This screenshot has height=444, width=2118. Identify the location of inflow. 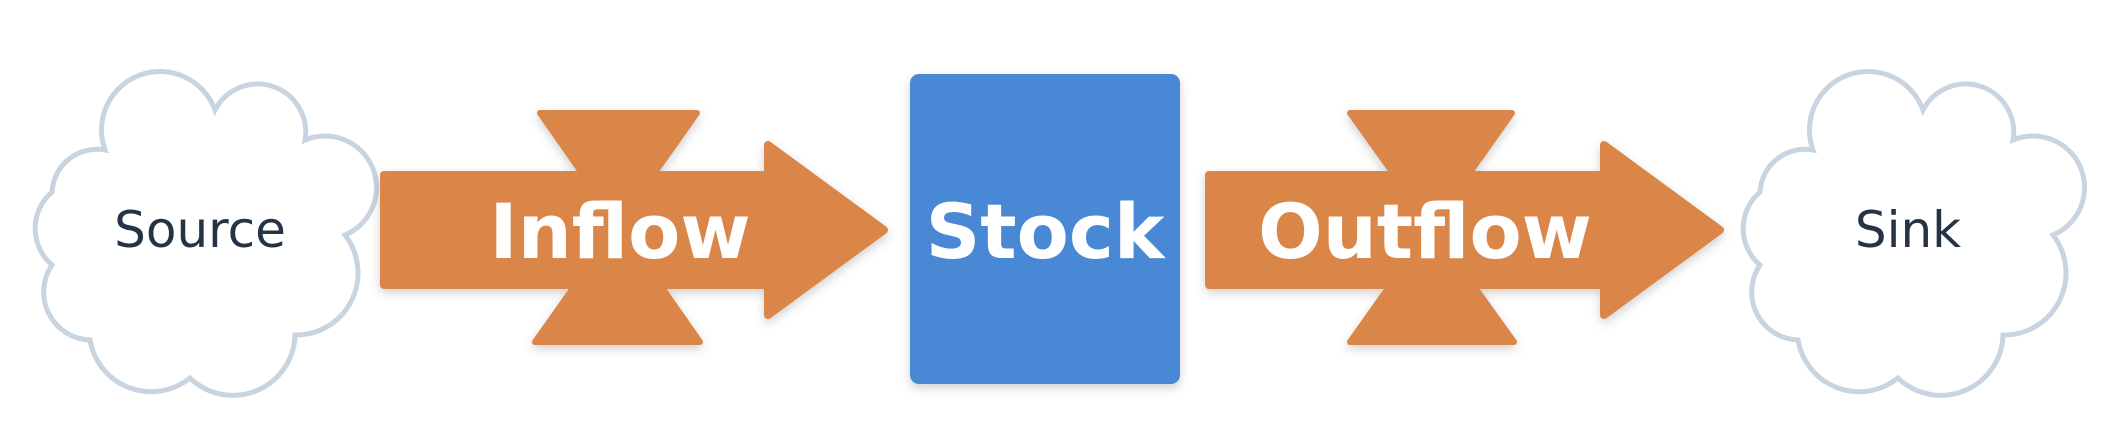
(634, 227).